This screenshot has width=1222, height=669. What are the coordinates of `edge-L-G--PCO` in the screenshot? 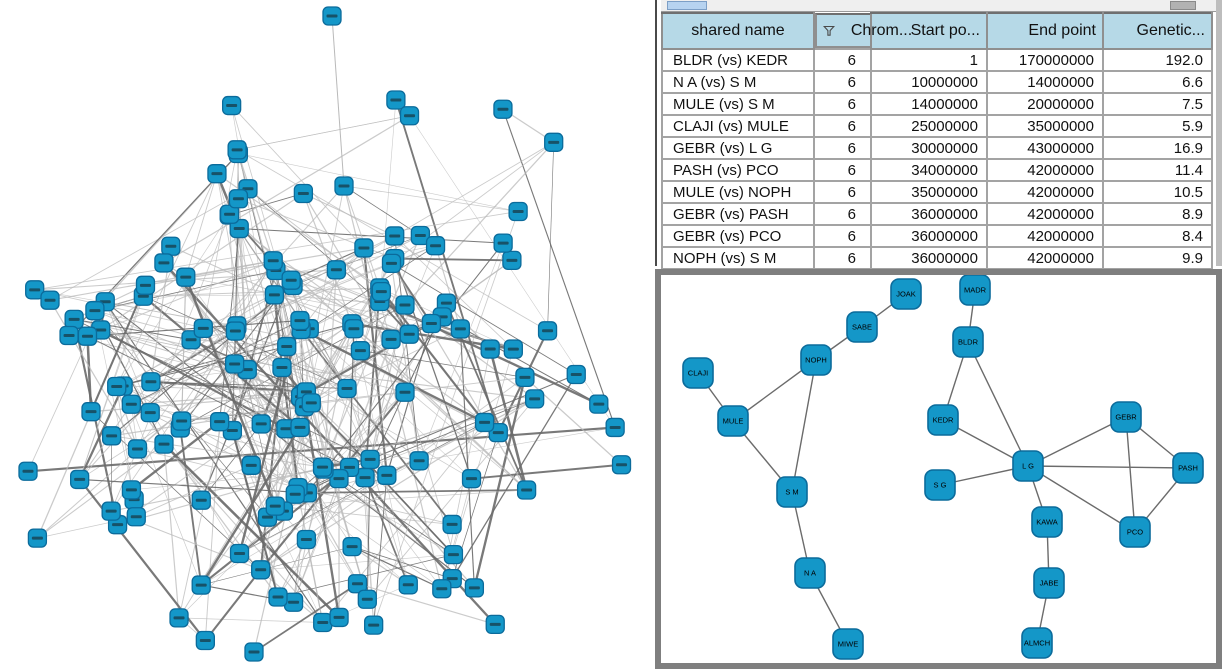 It's located at (1081, 499).